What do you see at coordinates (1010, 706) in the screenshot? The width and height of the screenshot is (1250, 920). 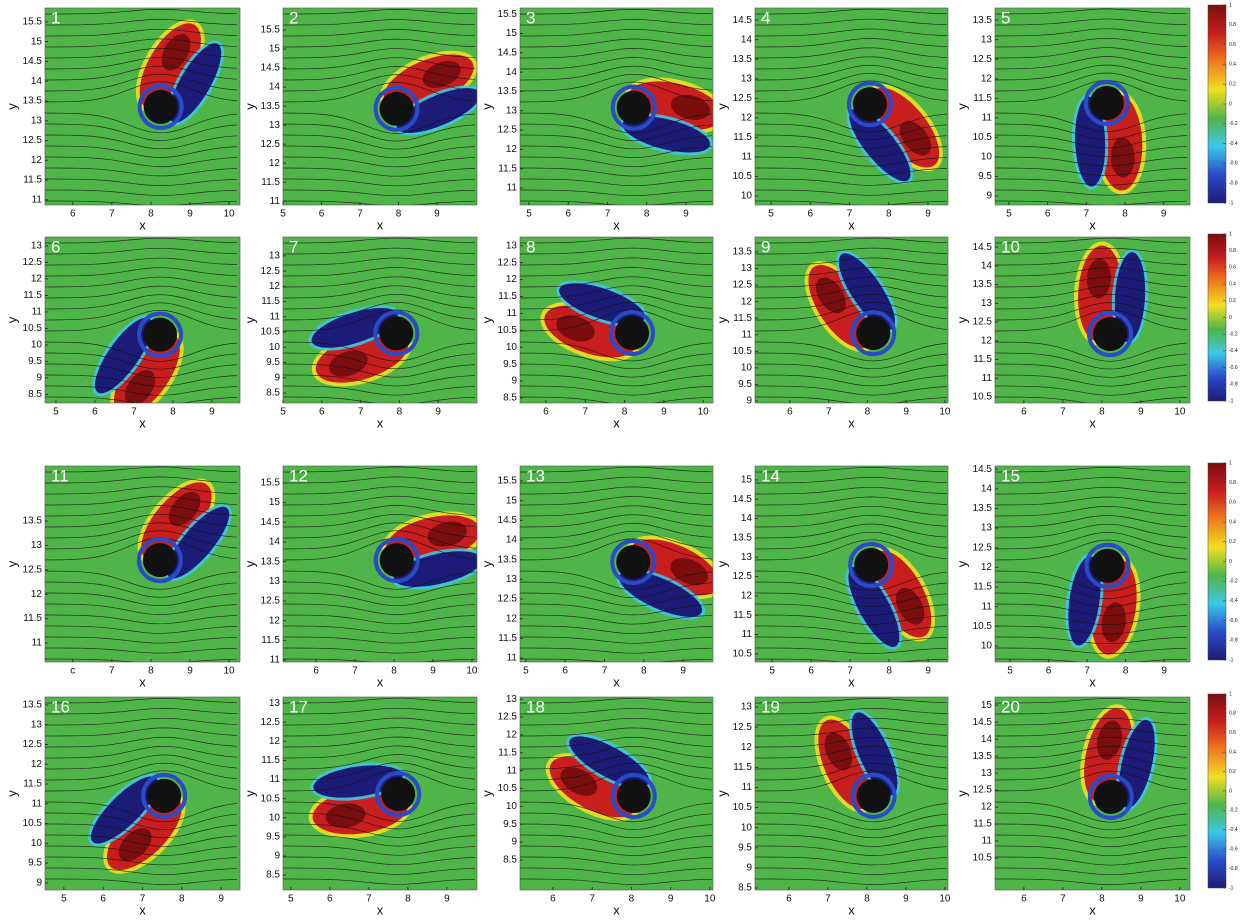 I see `panel-number: 20` at bounding box center [1010, 706].